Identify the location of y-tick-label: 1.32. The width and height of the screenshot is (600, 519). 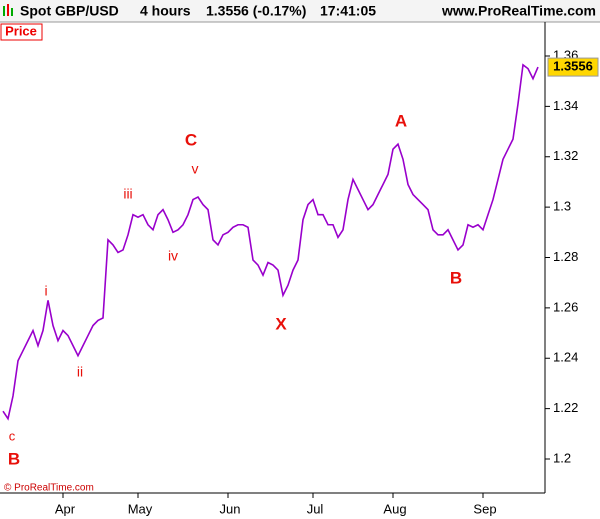
(565, 155).